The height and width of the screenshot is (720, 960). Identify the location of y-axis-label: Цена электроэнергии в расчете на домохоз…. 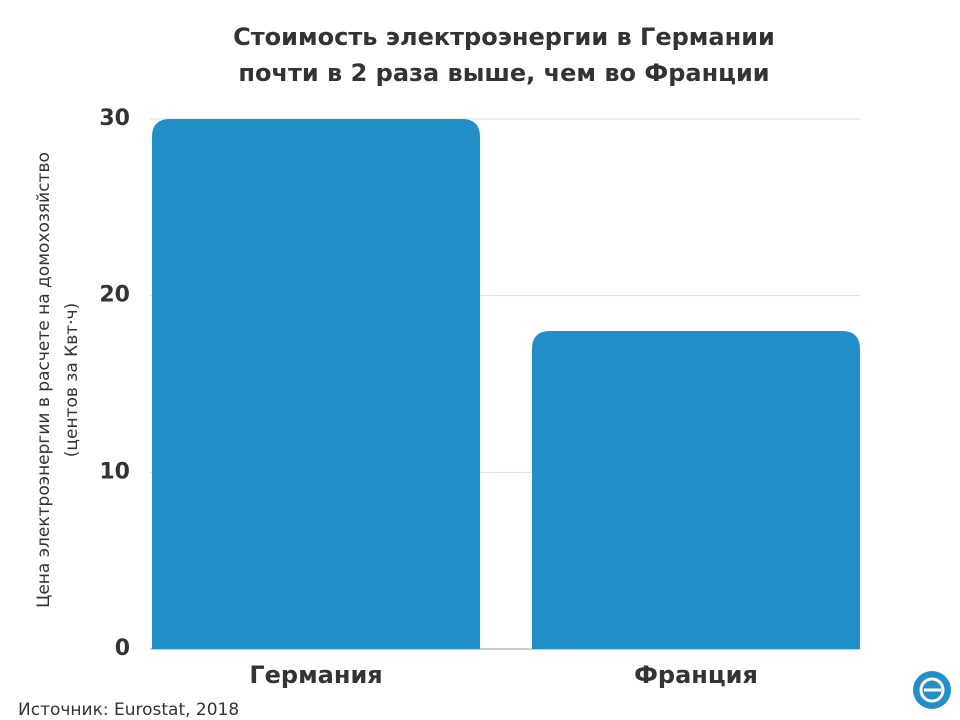
(44, 380).